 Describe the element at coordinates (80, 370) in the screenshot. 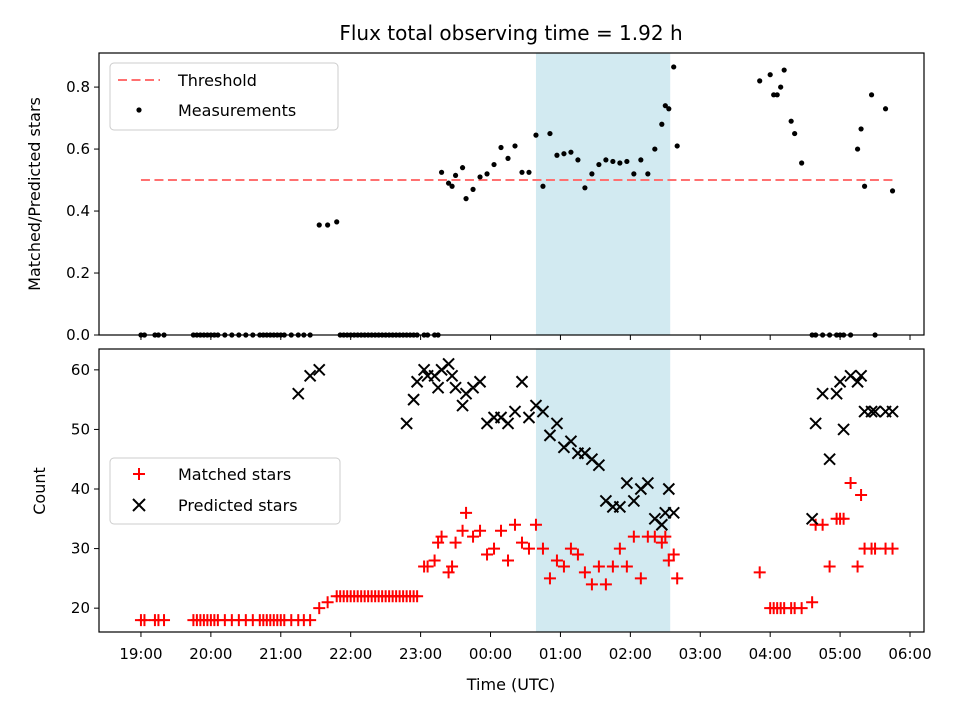

I see `y-tick-label: 60` at that location.